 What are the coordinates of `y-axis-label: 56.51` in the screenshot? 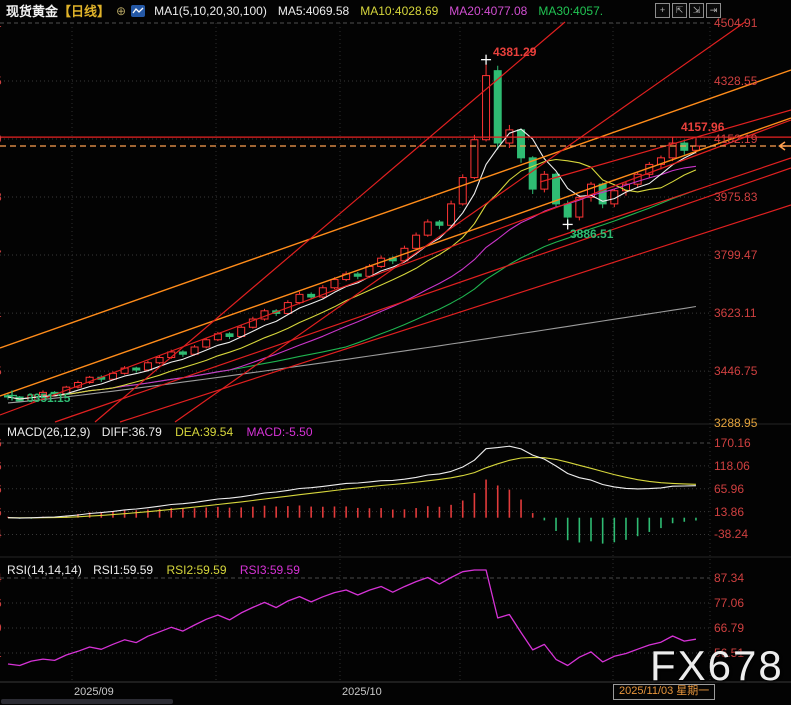 It's located at (729, 653).